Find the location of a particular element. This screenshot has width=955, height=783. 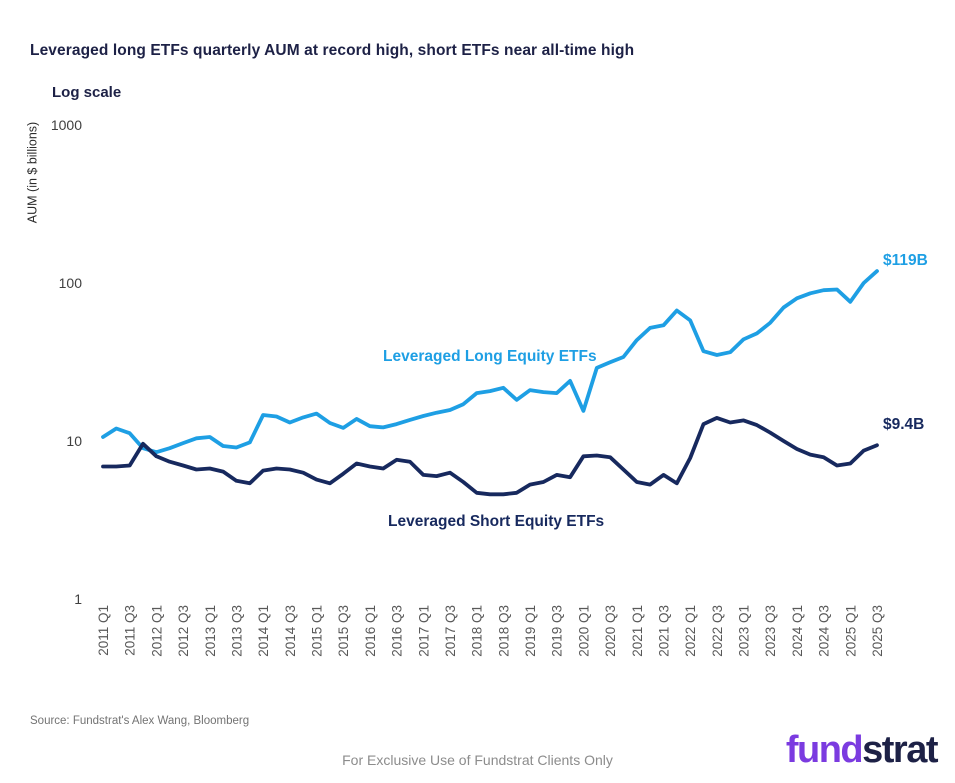

x-tick-label: 2016 Q3 is located at coordinates (397, 631).